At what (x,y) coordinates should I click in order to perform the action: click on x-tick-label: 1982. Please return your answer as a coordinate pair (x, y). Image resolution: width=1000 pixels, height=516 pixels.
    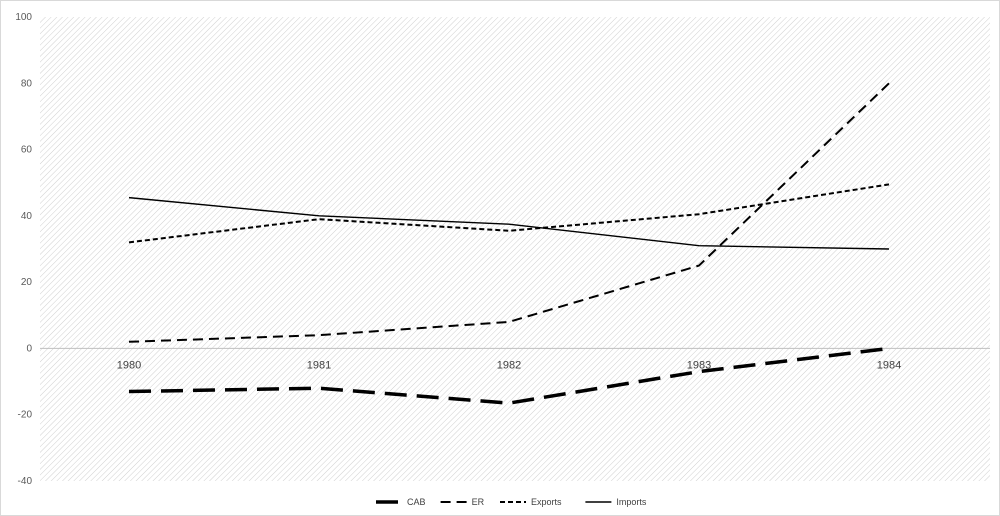
    Looking at the image, I should click on (509, 365).